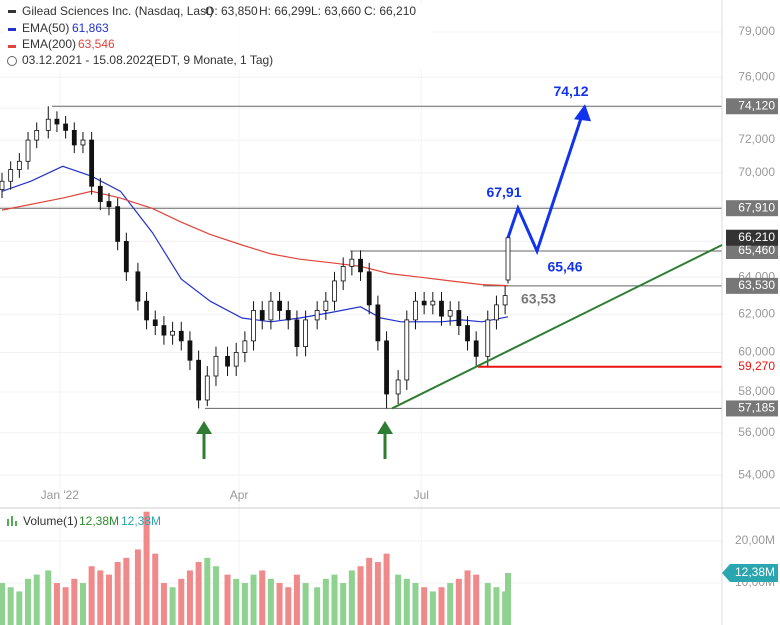  I want to click on legend-name: EMA(200), so click(49, 44).